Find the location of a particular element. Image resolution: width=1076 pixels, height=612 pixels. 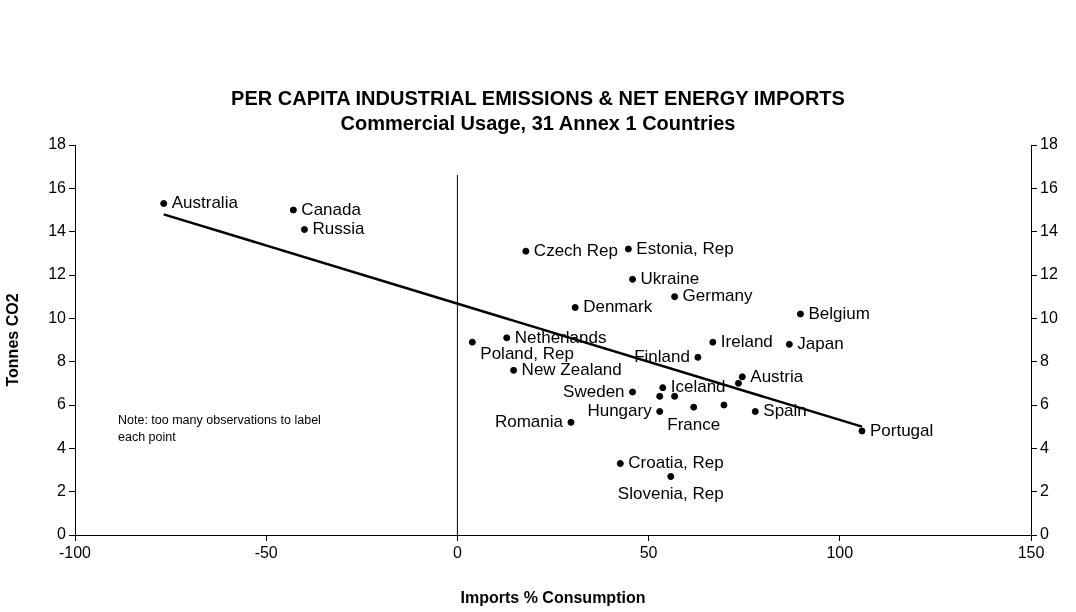

x-tick-label: -100 is located at coordinates (75, 553).